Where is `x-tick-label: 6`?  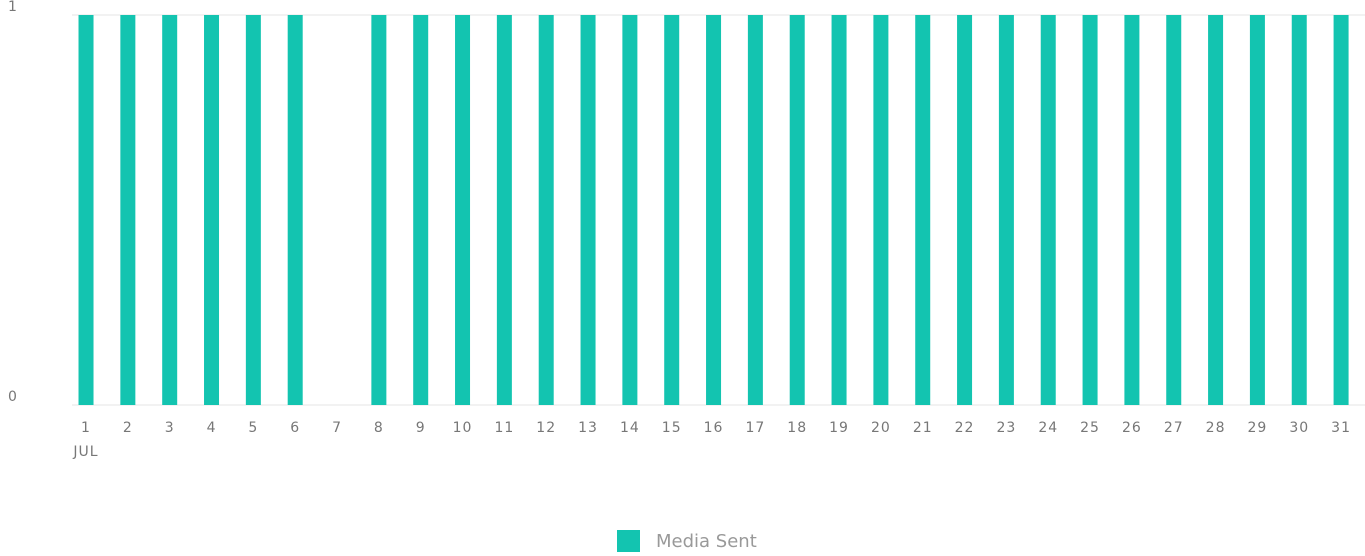
x-tick-label: 6 is located at coordinates (295, 428).